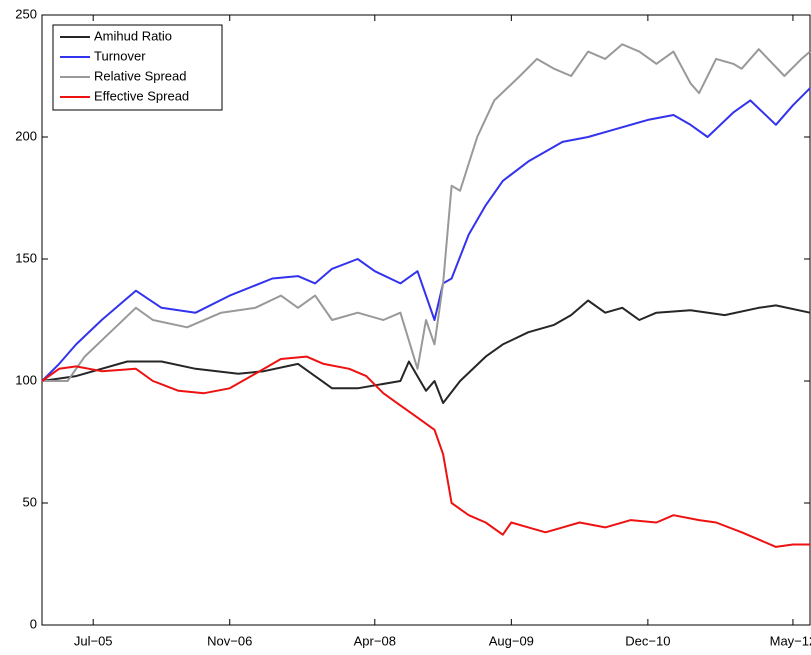 This screenshot has height=655, width=811. I want to click on y-tick-label: 200, so click(26, 135).